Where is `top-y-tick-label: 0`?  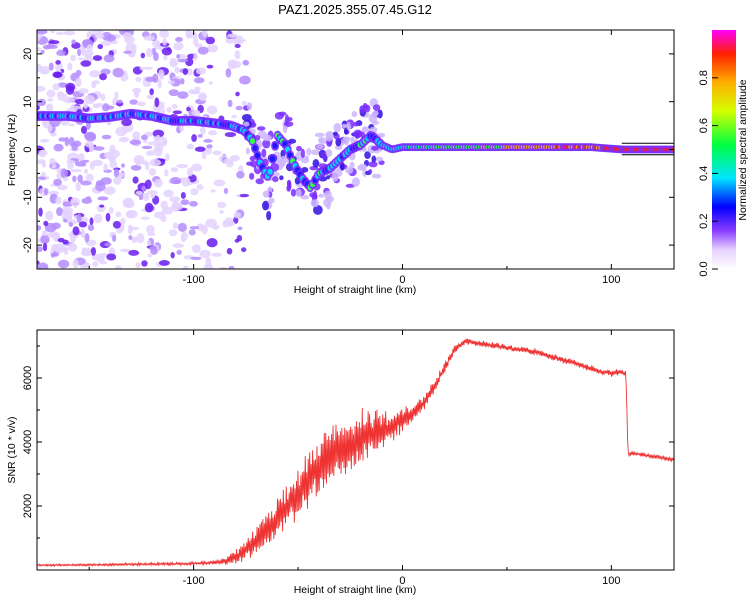 top-y-tick-label: 0 is located at coordinates (28, 149).